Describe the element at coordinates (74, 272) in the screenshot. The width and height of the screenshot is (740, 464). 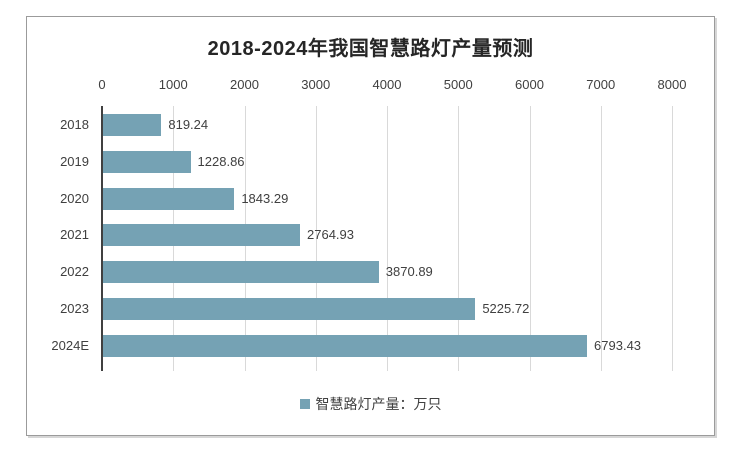
I see `category-label: 2022` at that location.